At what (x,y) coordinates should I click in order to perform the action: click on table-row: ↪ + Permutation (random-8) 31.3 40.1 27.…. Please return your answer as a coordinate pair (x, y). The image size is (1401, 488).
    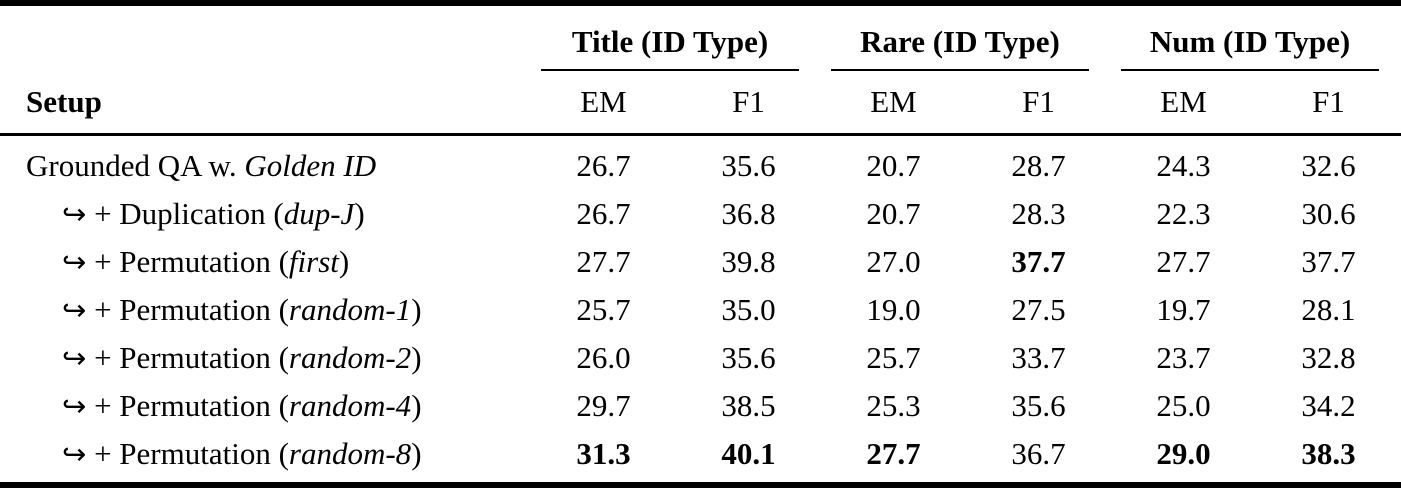
    Looking at the image, I should click on (700, 457).